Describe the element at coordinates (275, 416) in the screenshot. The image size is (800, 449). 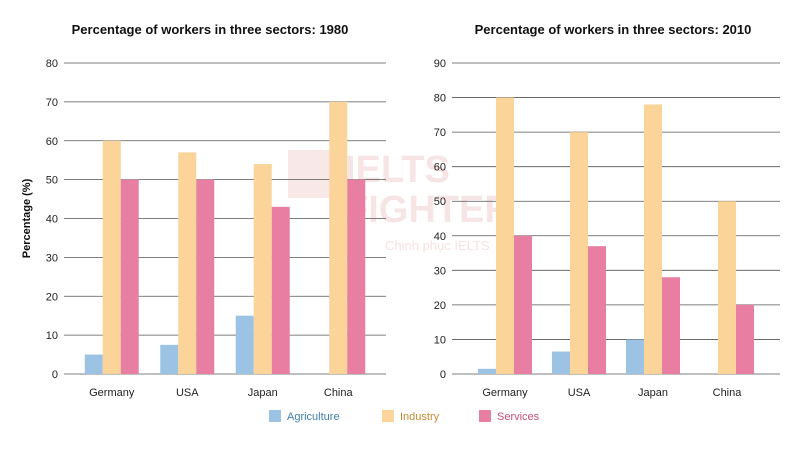
I see `legend-swatch-agriculture` at that location.